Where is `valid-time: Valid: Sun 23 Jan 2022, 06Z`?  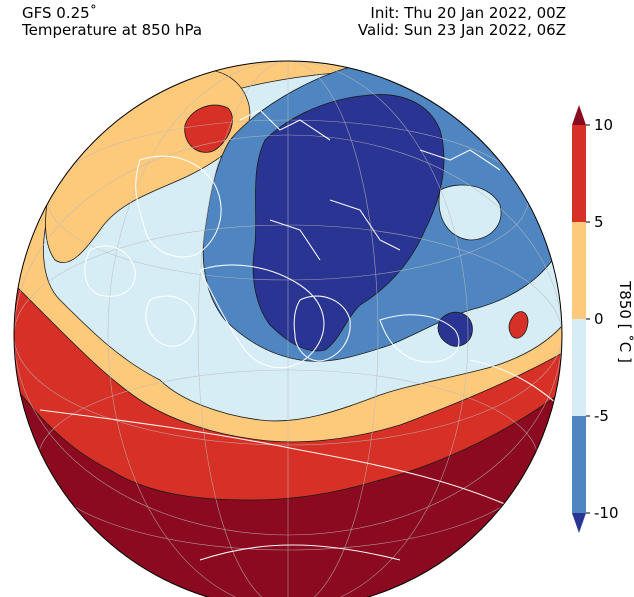
valid-time: Valid: Sun 23 Jan 2022, 06Z is located at coordinates (461, 30).